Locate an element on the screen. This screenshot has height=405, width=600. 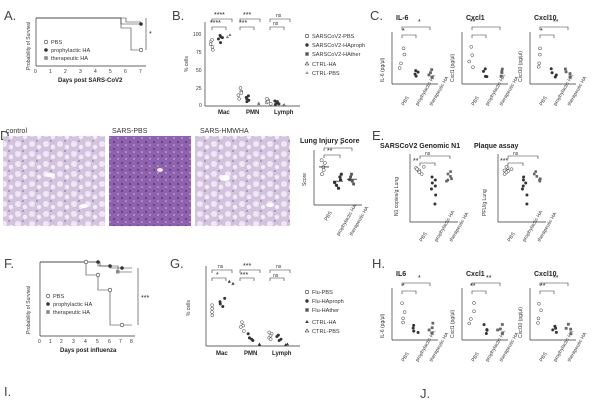
panel-g-sig: ns is located at coordinates (276, 276).